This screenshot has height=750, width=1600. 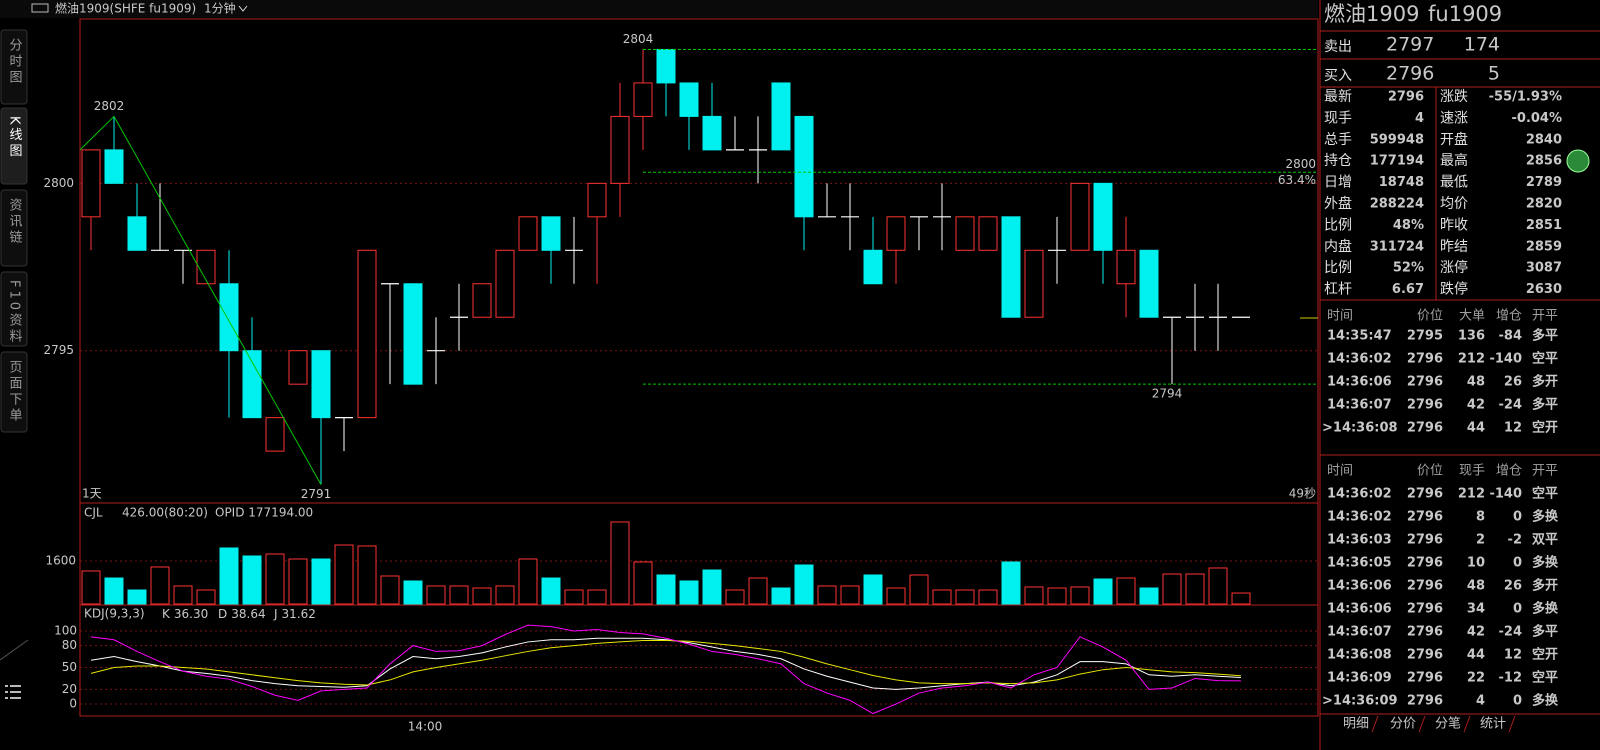 What do you see at coordinates (1454, 247) in the screenshot?
I see `quote-label: 昨结` at bounding box center [1454, 247].